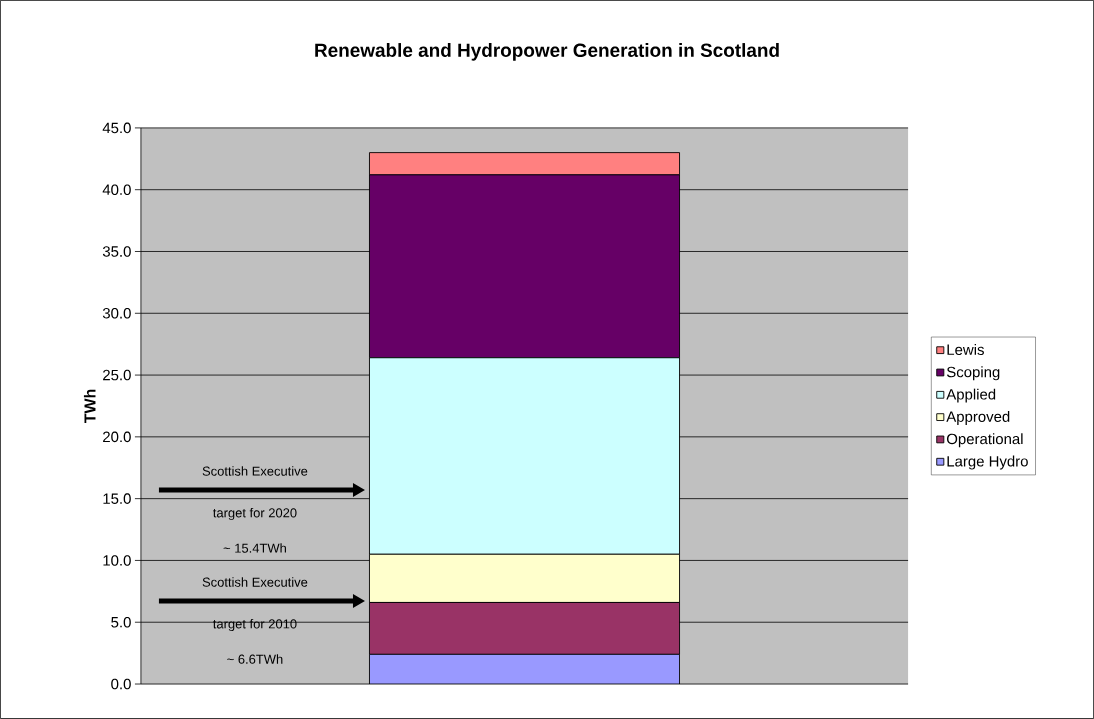 The width and height of the screenshot is (1094, 719). What do you see at coordinates (255, 659) in the screenshot?
I see `annotation: ~ 6.6TWh` at bounding box center [255, 659].